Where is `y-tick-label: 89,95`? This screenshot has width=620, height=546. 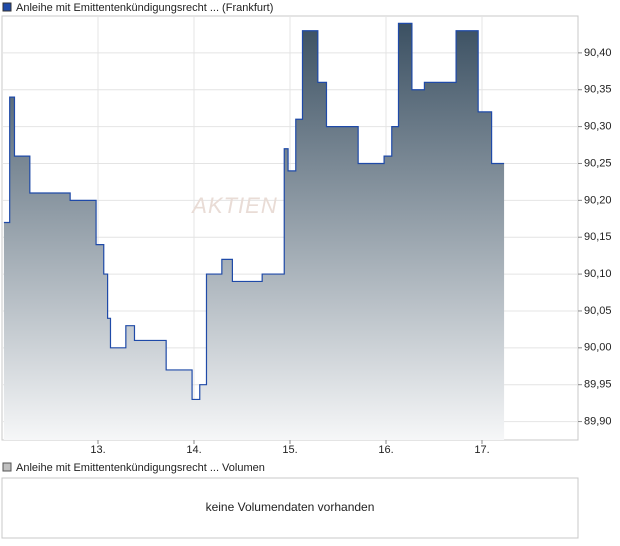
y-tick-label: 89,95 is located at coordinates (598, 385).